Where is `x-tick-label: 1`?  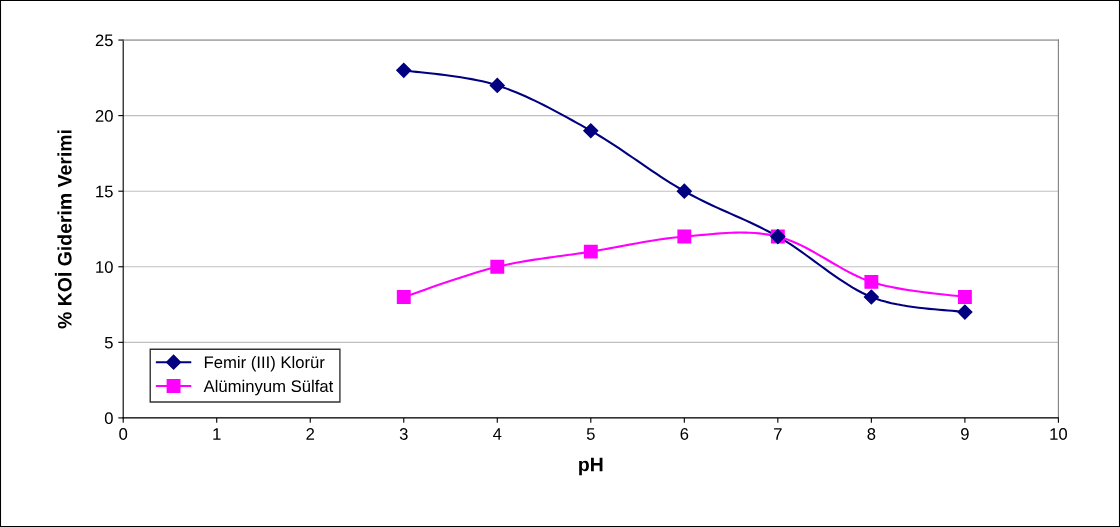 x-tick-label: 1 is located at coordinates (217, 434).